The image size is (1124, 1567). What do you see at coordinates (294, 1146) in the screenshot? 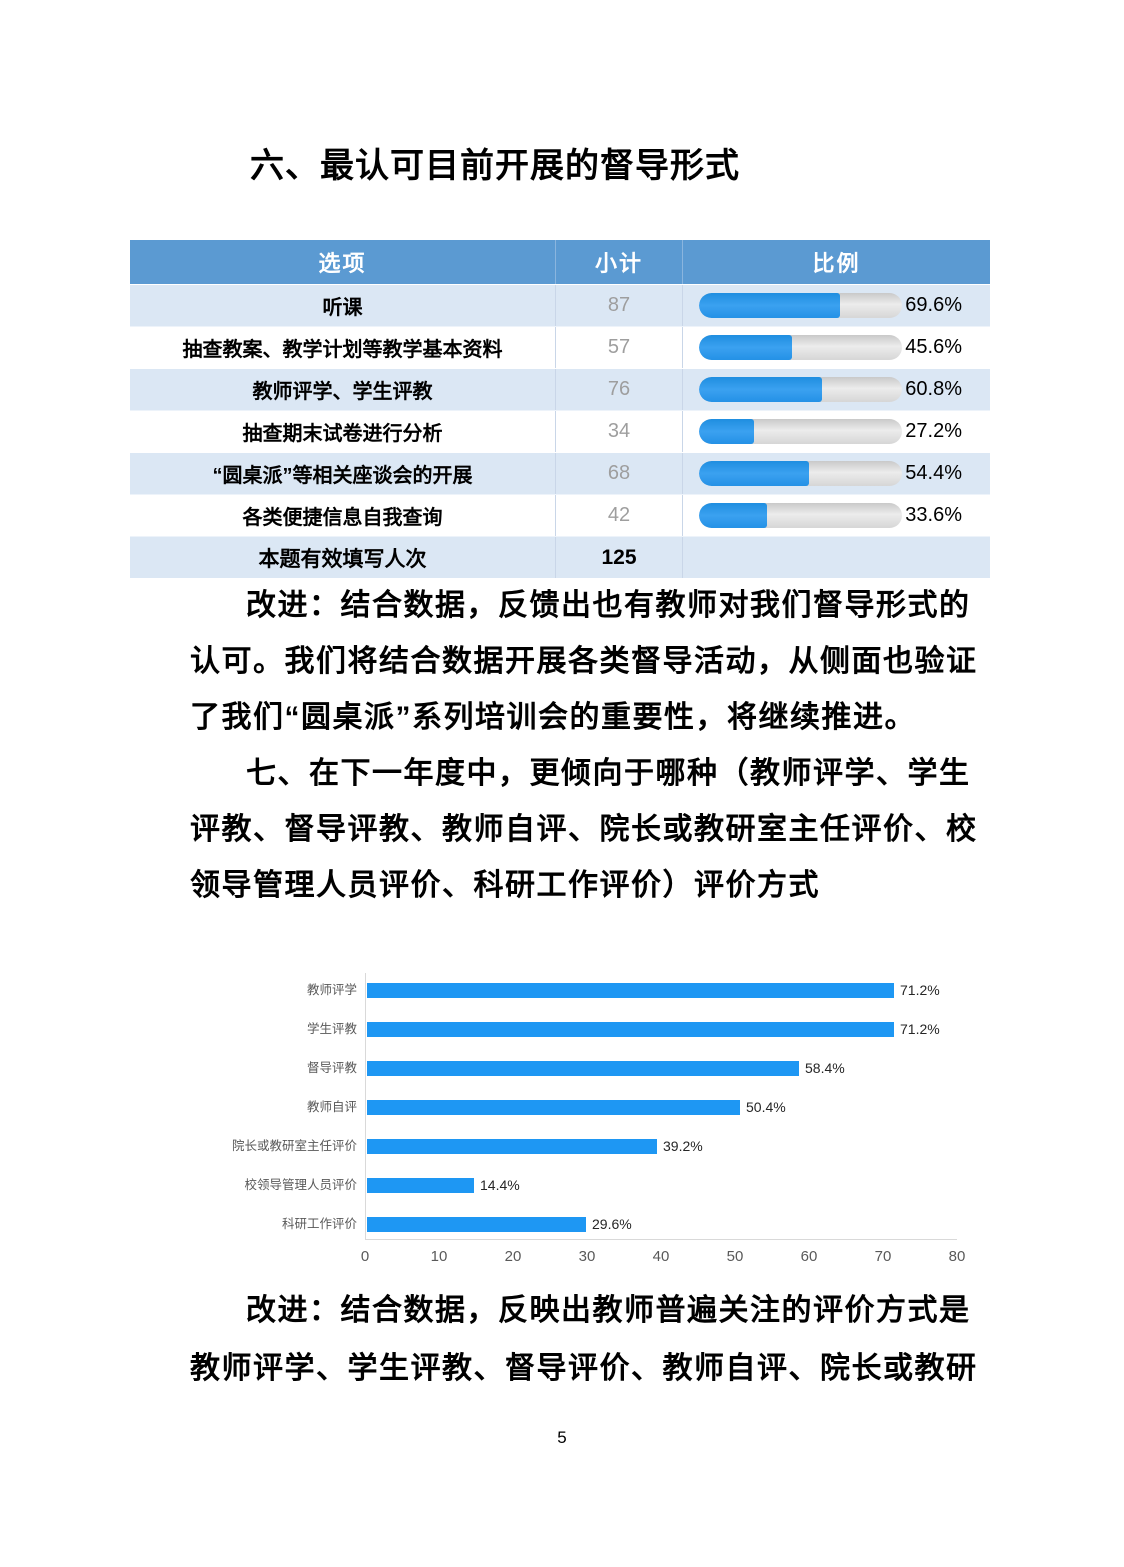
I see `chart-category-label: 院长或教研室主任评价` at bounding box center [294, 1146].